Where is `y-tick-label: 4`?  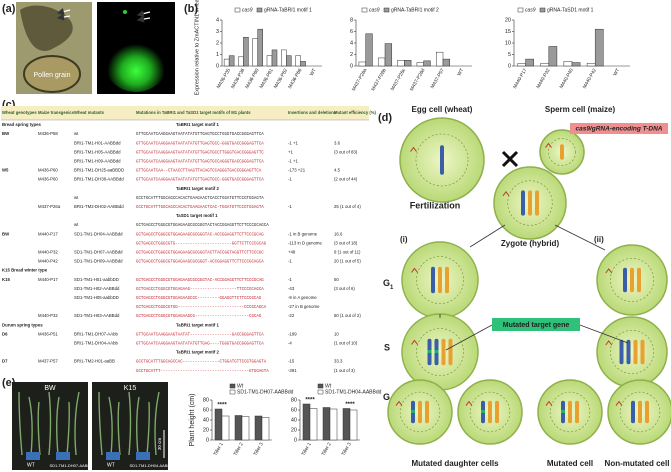
y-tick-label: 4 is located at coordinates (351, 43).